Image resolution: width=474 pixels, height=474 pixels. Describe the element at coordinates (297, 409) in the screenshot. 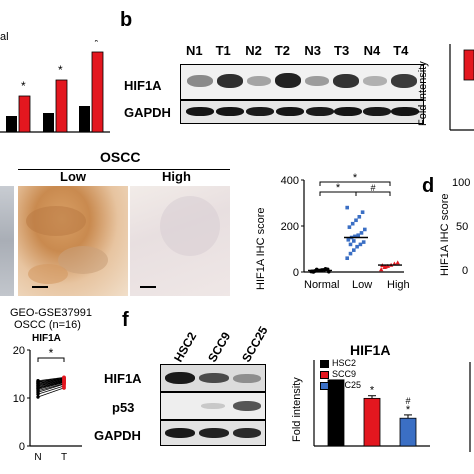

I see `panel-f-chart-ylabel: Fold intensity` at that location.